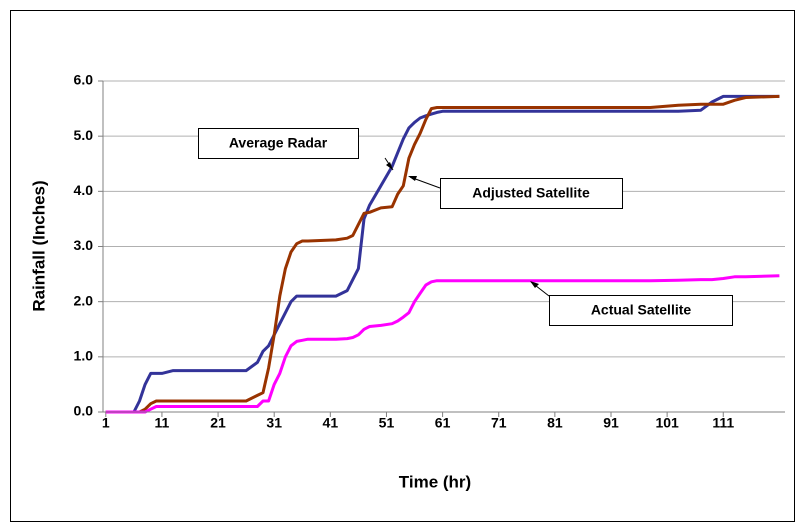  What do you see at coordinates (84, 190) in the screenshot?
I see `y-tick-label: 4.0` at bounding box center [84, 190].